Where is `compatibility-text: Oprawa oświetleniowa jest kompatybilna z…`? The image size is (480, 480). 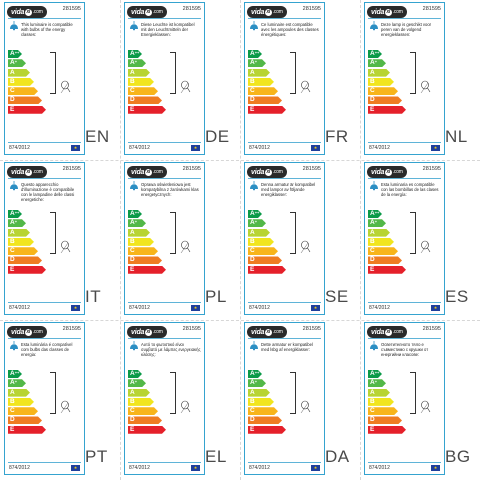 compatibility-text: Oprawa oświetleniowa jest kompatybilna z… is located at coordinates (170, 189).